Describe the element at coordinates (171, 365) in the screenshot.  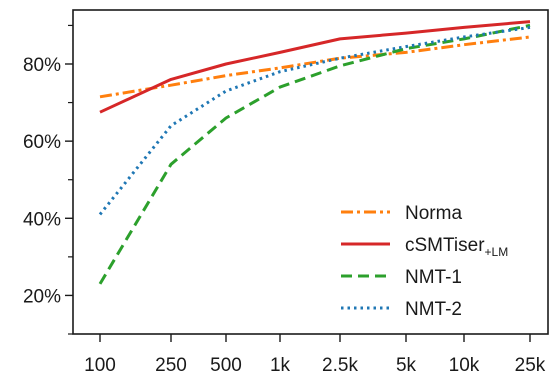
I see `x-tick-label: 250` at that location.